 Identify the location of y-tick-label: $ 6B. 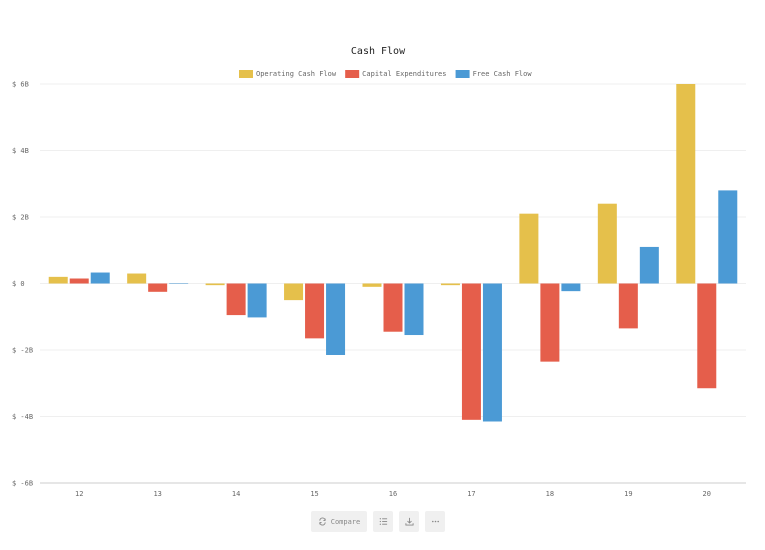
(20, 85).